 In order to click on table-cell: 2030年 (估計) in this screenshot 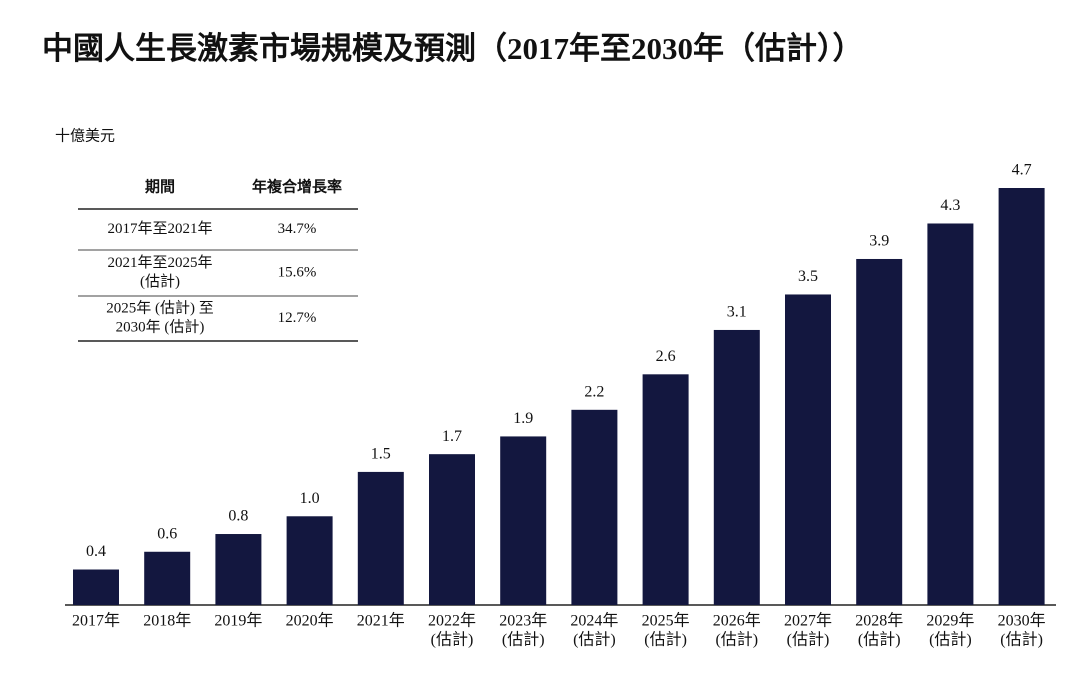, I will do `click(160, 326)`.